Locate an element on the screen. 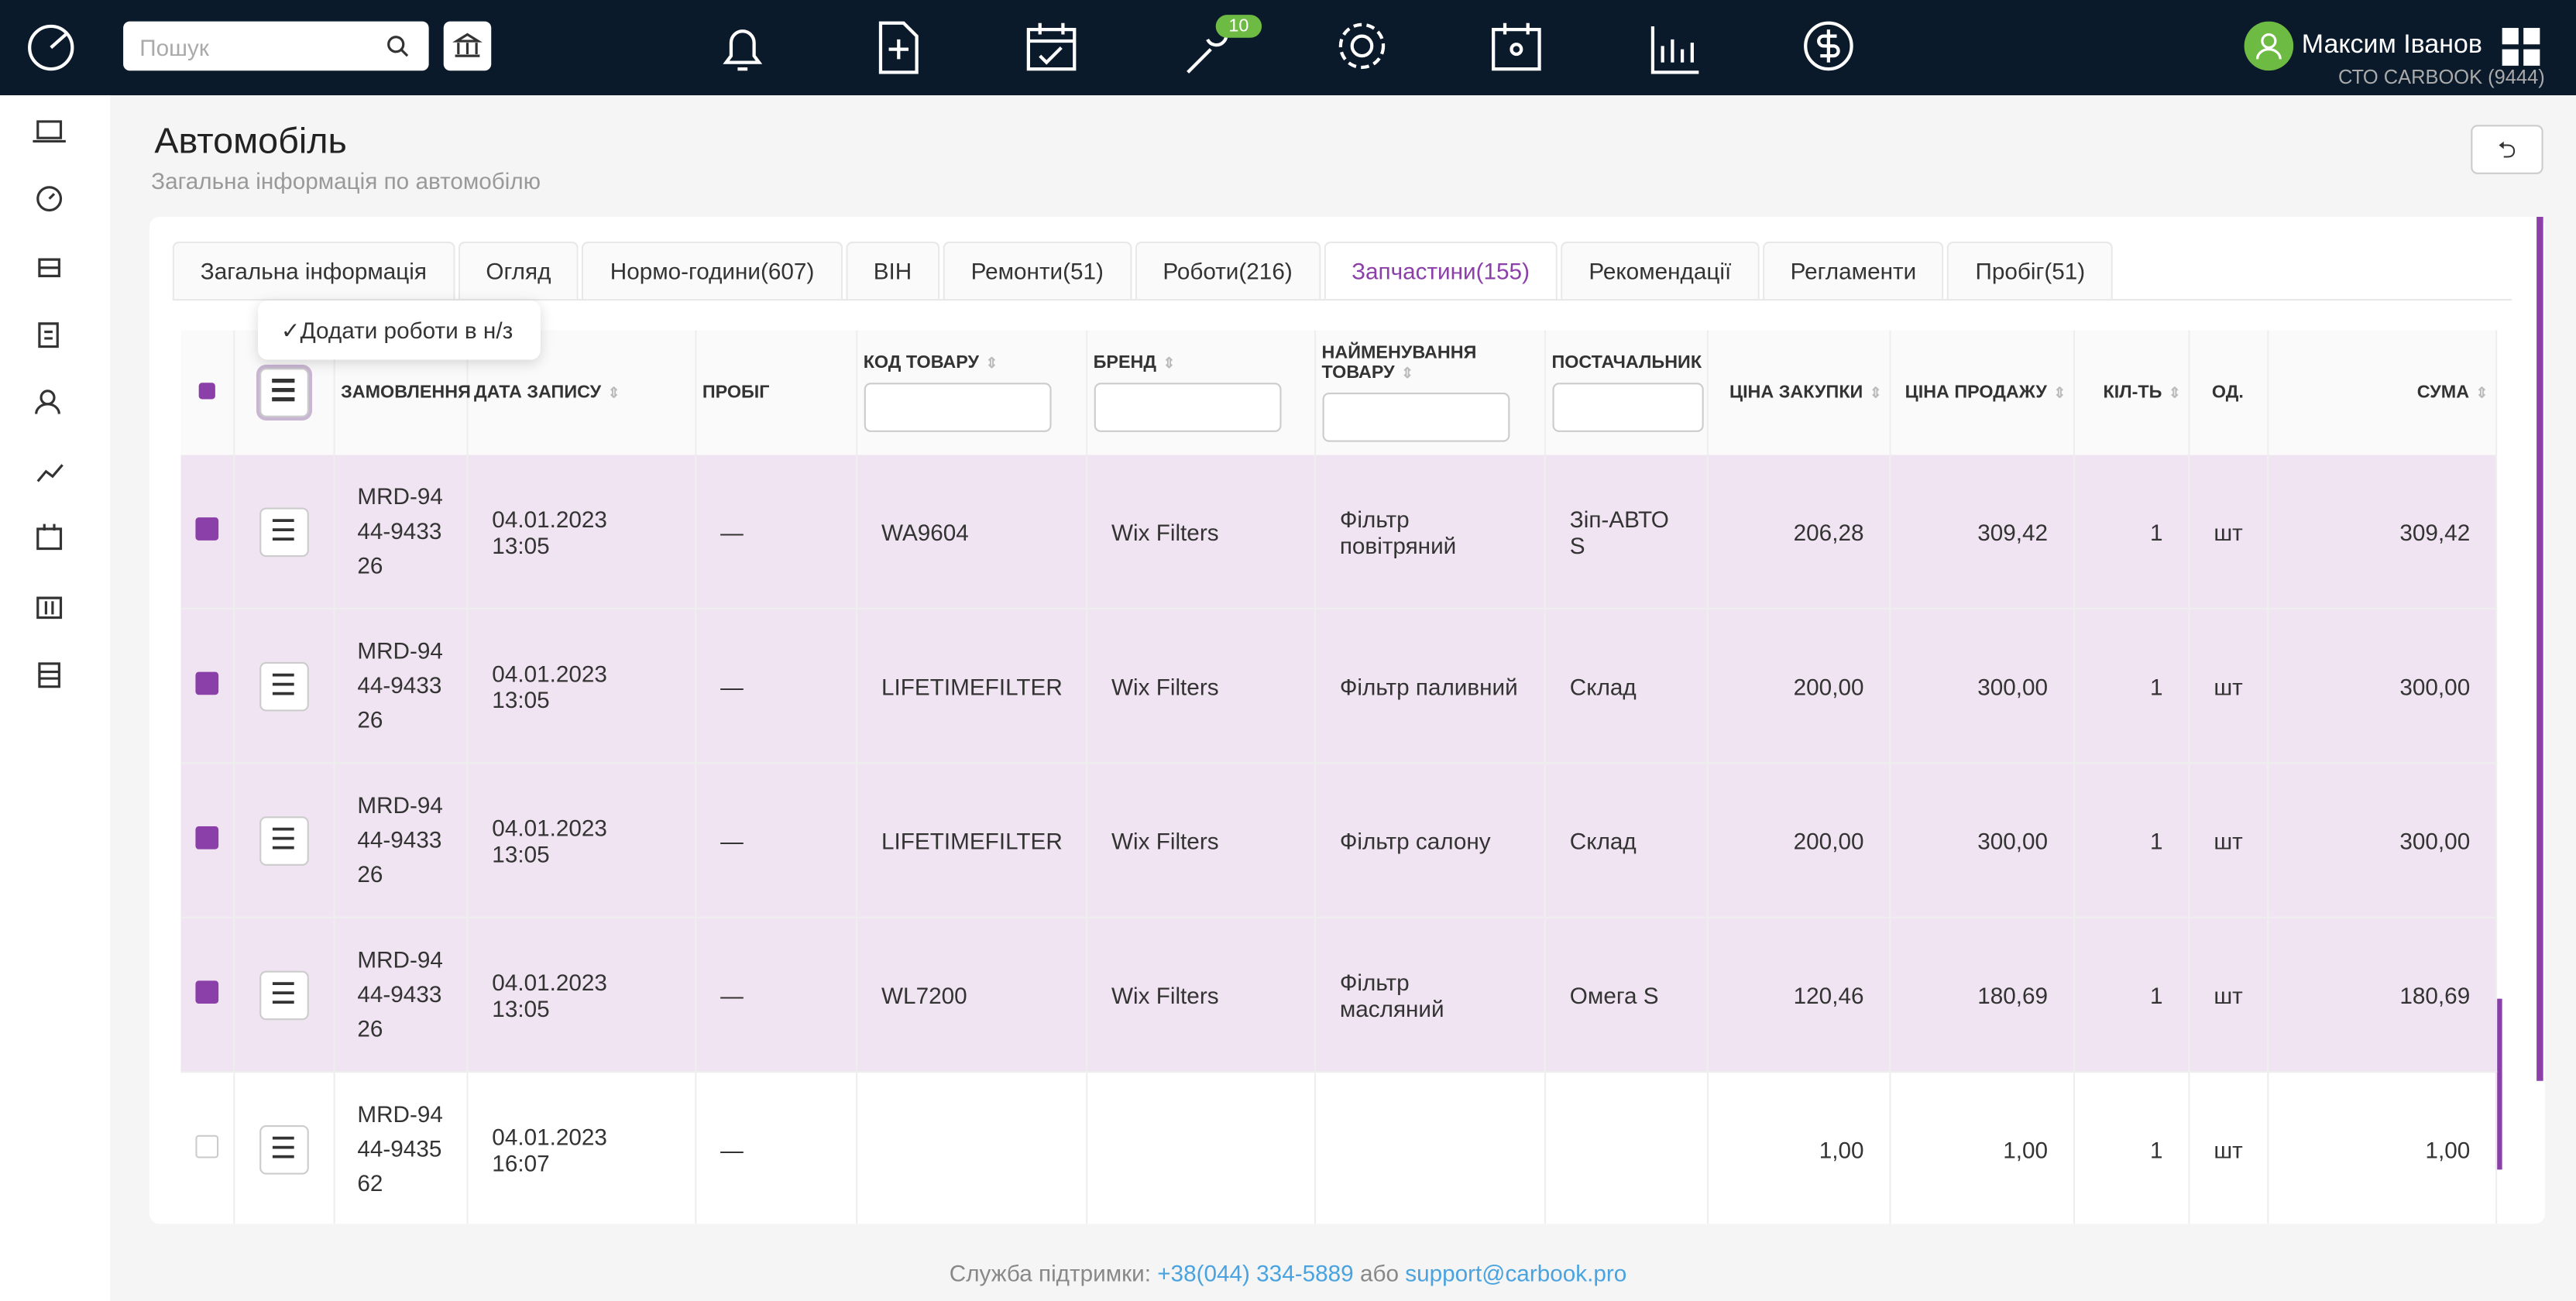  header-label: БРЕНД is located at coordinates (1125, 363).